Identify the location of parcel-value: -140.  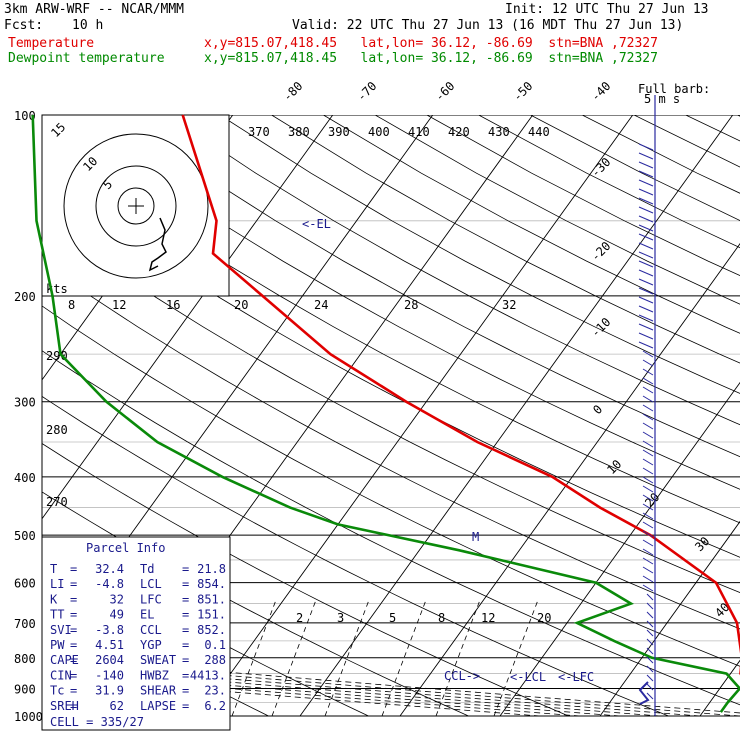
(109, 675).